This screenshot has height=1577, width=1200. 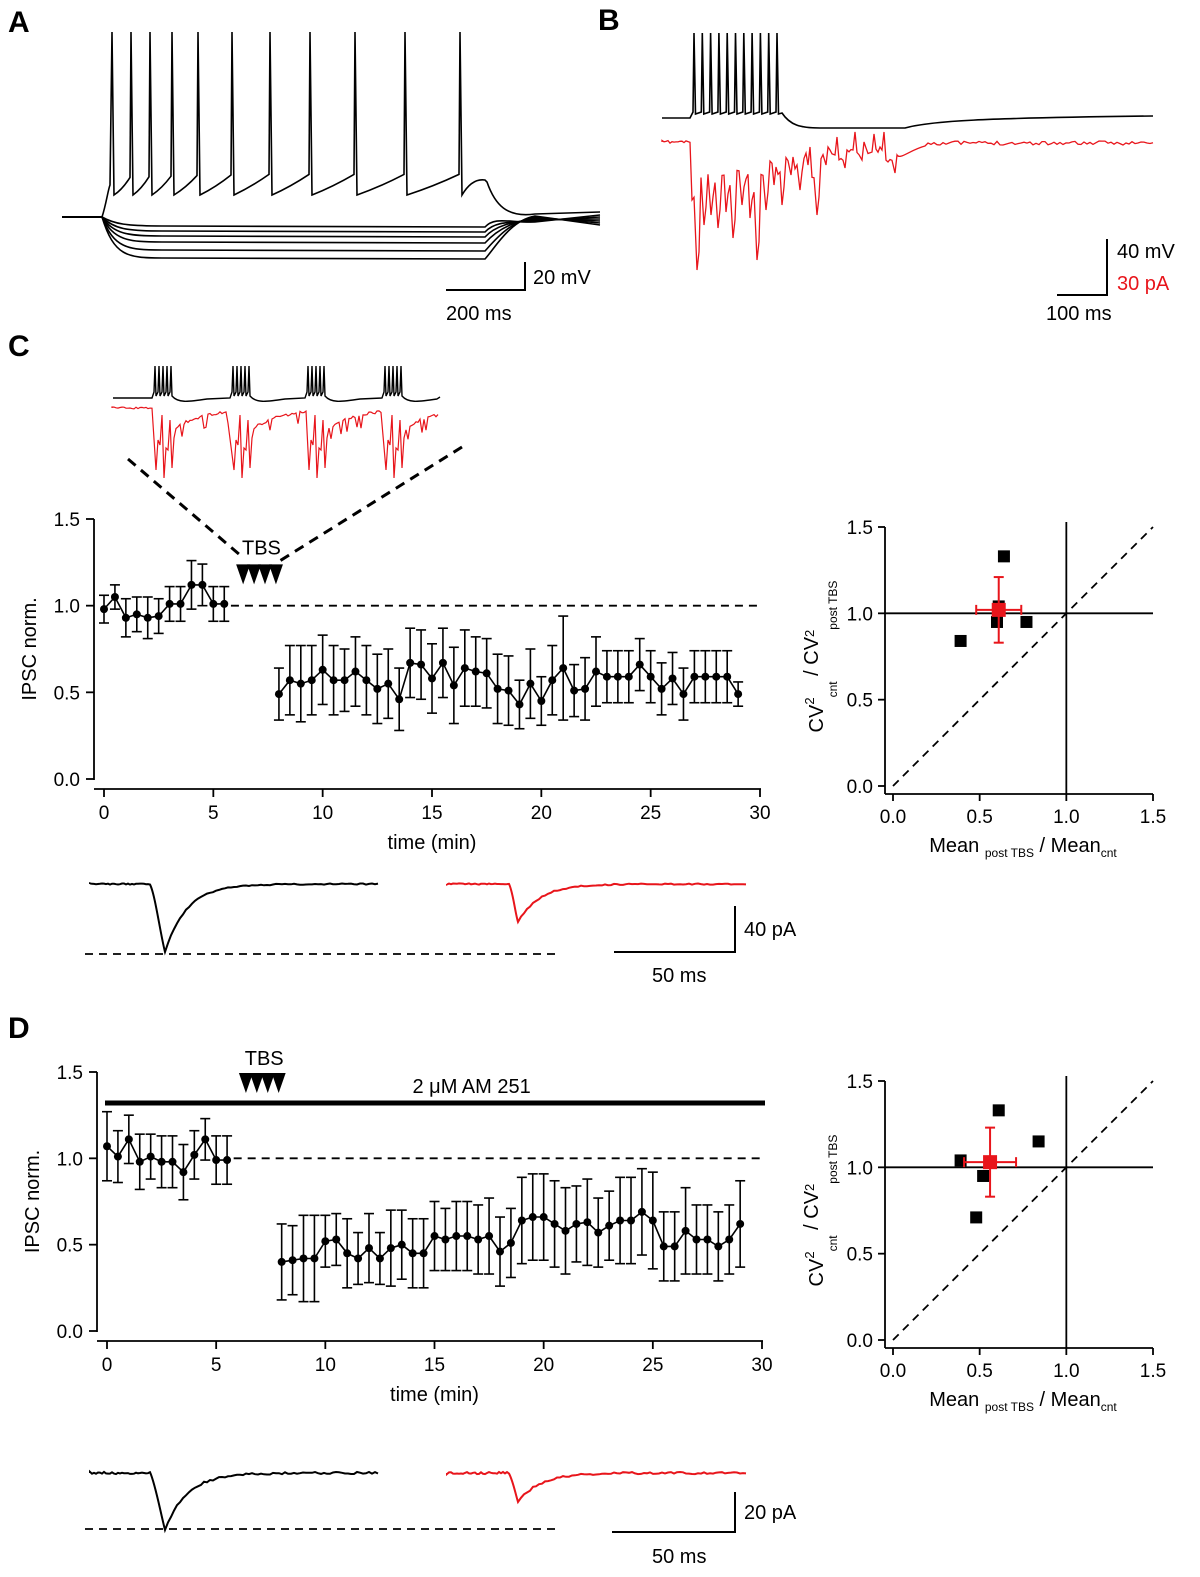 What do you see at coordinates (652, 1365) in the screenshot?
I see `x-tick-label: 25` at bounding box center [652, 1365].